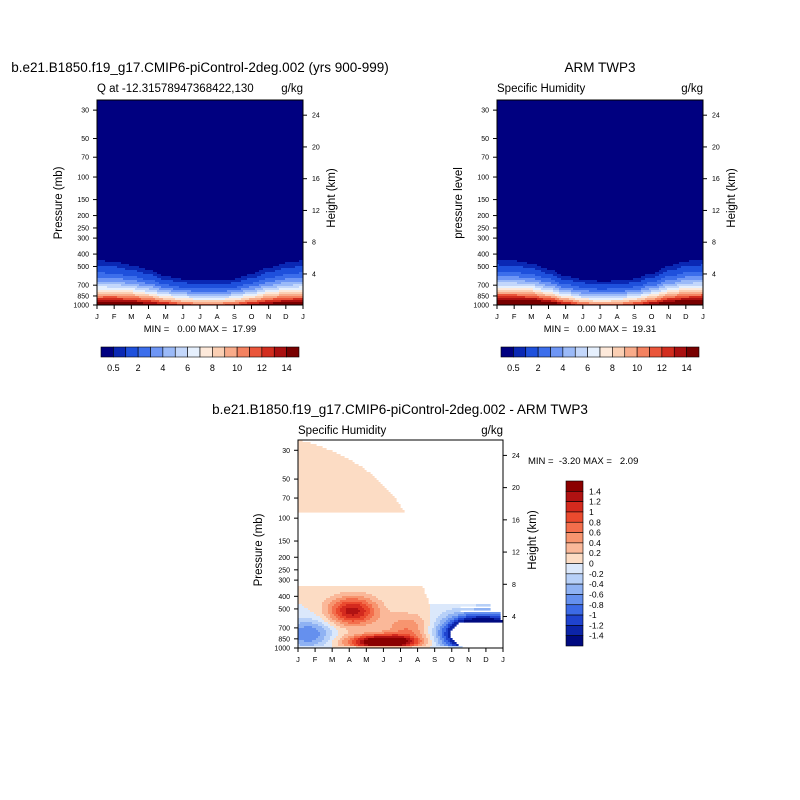 The image size is (800, 800). What do you see at coordinates (596, 584) in the screenshot?
I see `colorbar-diff-label: -0.4` at bounding box center [596, 584].